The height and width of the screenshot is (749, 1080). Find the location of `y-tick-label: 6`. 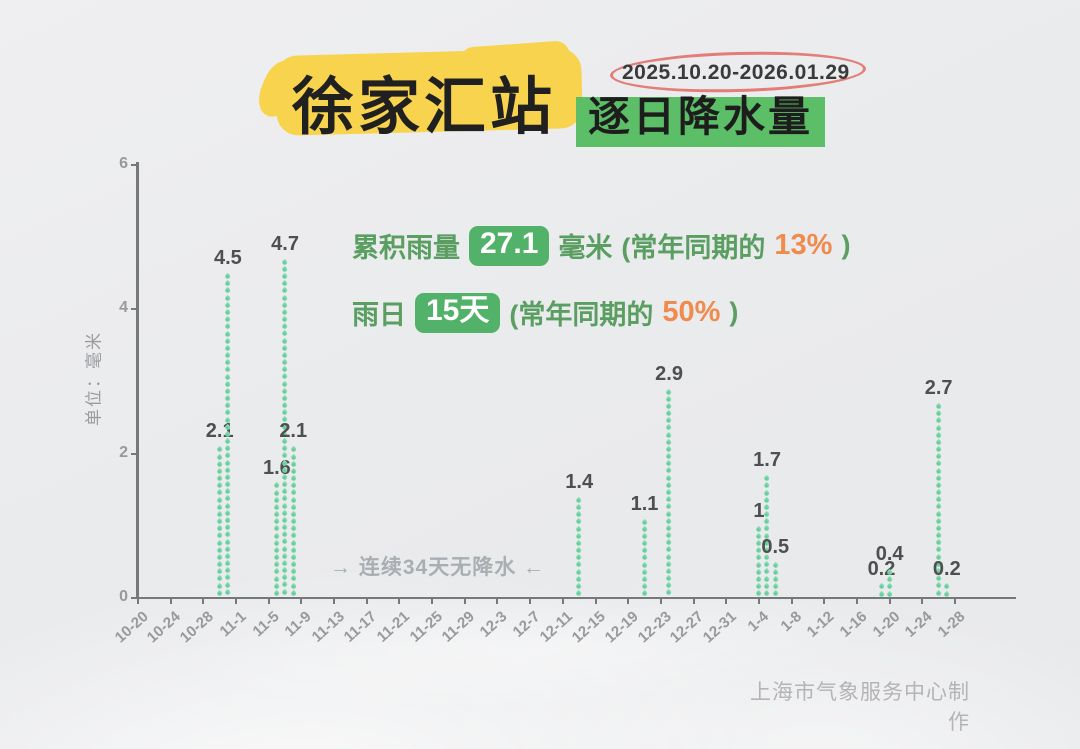

y-tick-label: 6 is located at coordinates (123, 163).